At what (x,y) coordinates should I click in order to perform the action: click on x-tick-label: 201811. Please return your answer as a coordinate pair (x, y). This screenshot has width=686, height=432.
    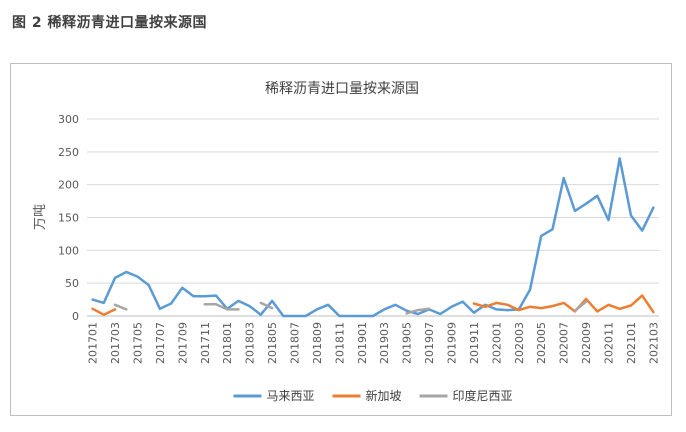
    Looking at the image, I should click on (339, 343).